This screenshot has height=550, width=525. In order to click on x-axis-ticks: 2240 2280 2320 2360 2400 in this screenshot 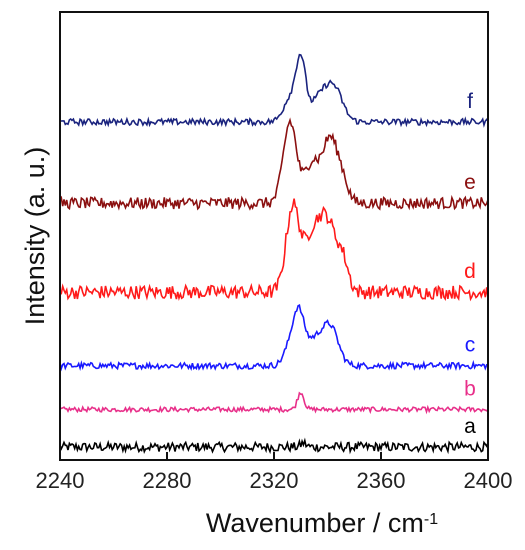, I will do `click(274, 472)`.